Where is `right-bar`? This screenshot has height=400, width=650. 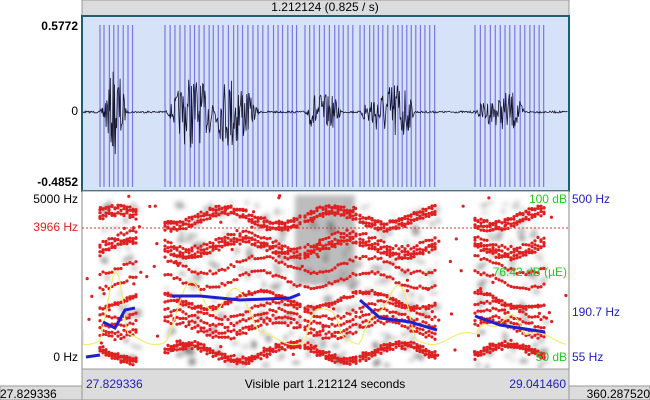
right-bar is located at coordinates (609, 392).